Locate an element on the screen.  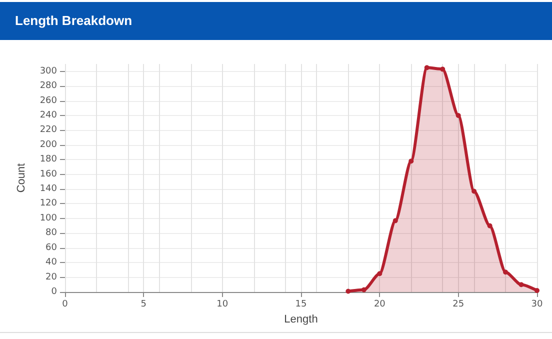
x-tick-label: 5 is located at coordinates (143, 305).